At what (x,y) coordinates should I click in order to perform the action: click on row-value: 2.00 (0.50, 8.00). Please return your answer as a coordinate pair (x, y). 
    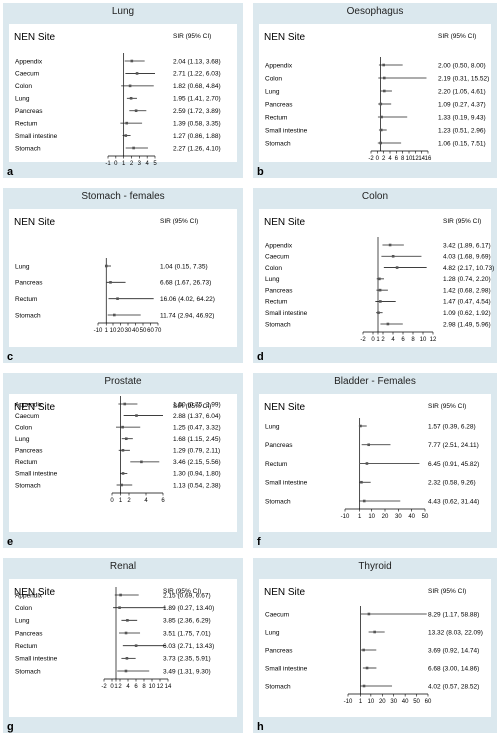
    Looking at the image, I should click on (462, 65).